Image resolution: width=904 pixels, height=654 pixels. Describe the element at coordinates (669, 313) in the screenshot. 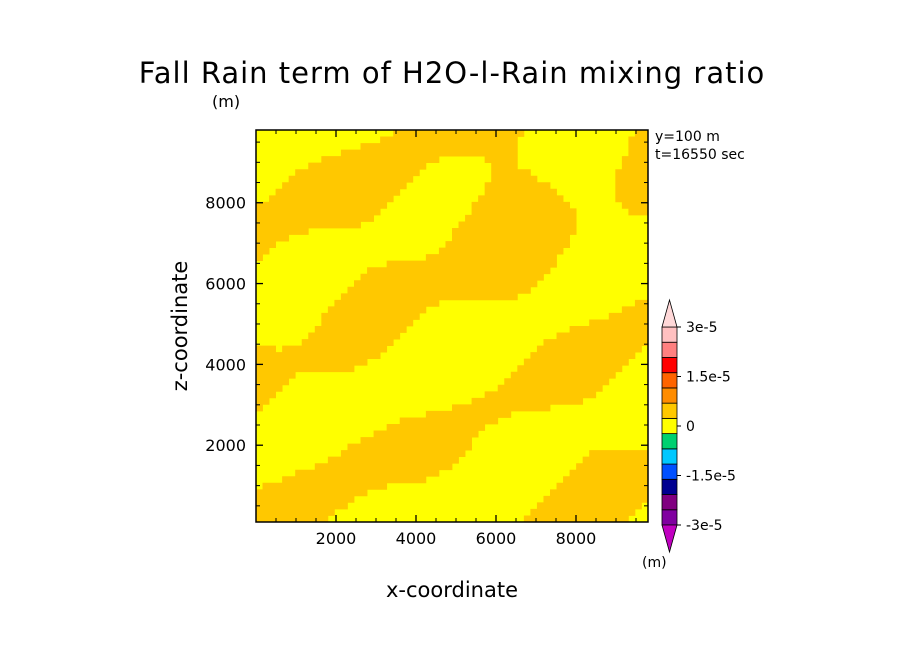

I see `colorbar-extend-high` at that location.